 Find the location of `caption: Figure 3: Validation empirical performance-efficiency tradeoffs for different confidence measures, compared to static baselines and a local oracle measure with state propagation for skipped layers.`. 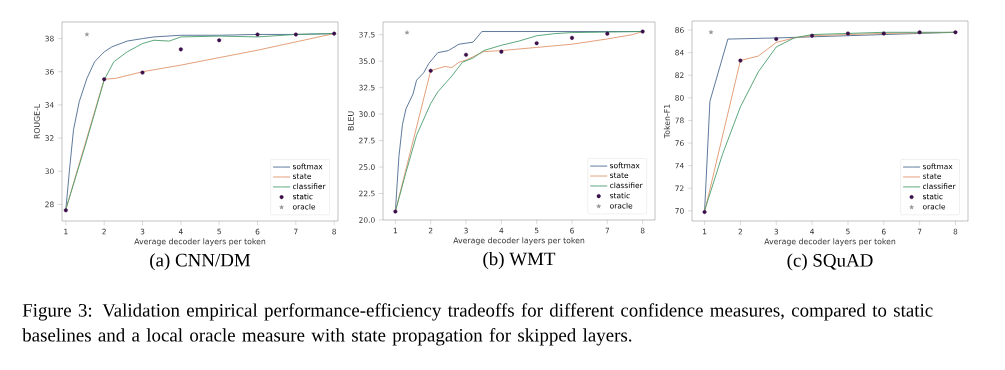

caption: Figure 3: Validation empirical performance-efficiency tradeoffs for different confidence measures, compared to static baselines and a local oracle measure with state propagation for skipped layers. is located at coordinates (477, 324).